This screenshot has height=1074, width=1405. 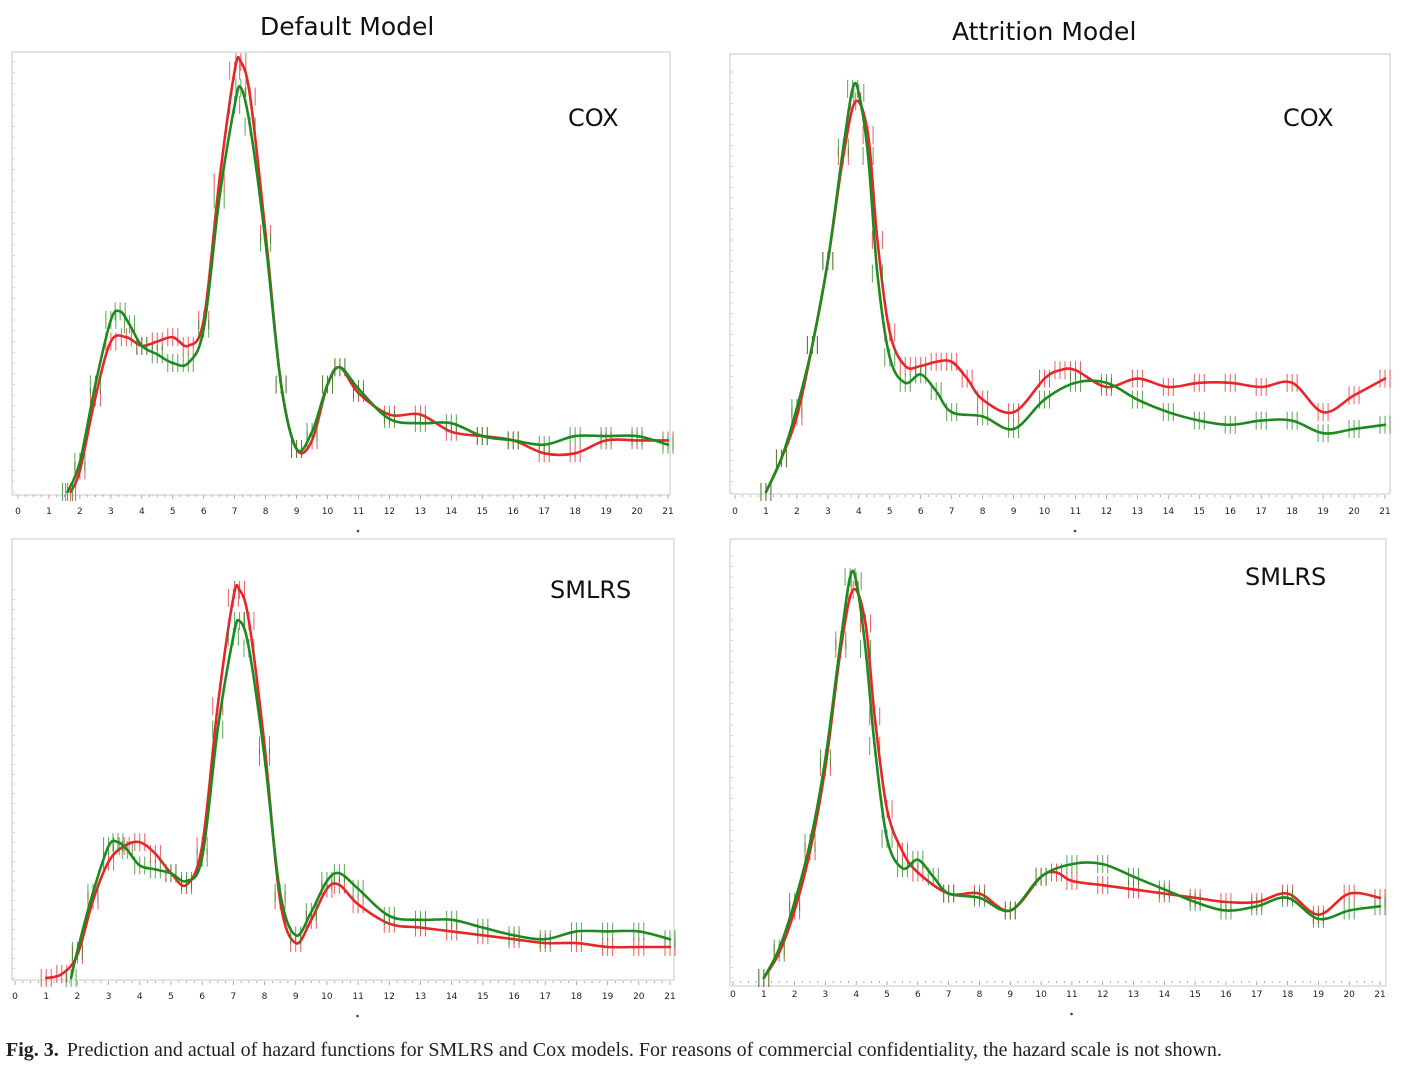 What do you see at coordinates (142, 512) in the screenshot?
I see `x-tick-label: 4` at bounding box center [142, 512].